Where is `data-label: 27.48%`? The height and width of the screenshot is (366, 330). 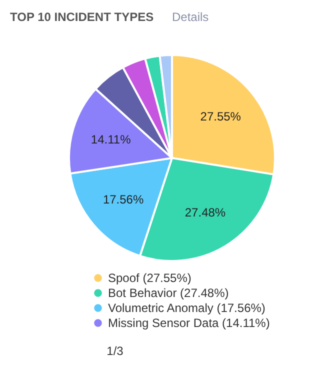 data-label: 27.48% is located at coordinates (205, 213).